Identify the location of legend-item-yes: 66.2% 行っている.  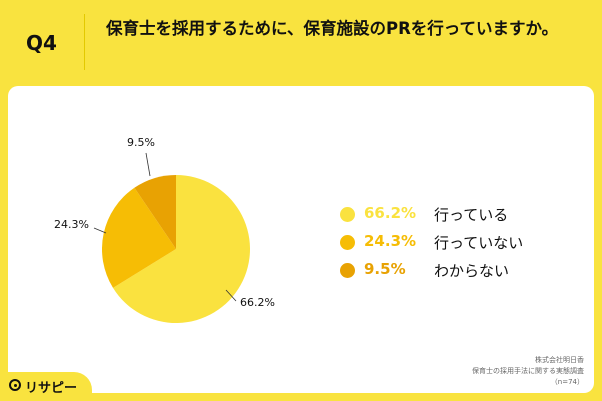
(450, 218).